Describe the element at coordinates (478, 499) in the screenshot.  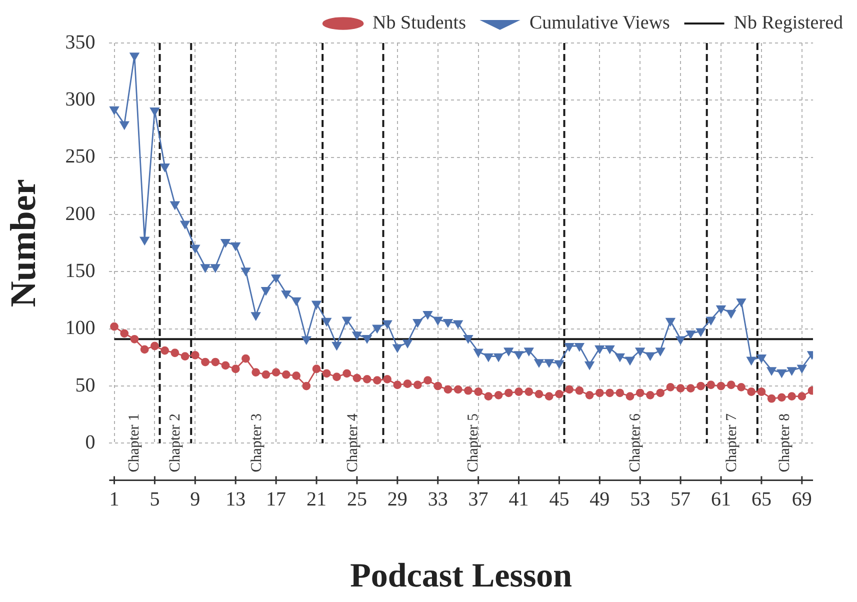
I see `x-tick-label: 37` at that location.